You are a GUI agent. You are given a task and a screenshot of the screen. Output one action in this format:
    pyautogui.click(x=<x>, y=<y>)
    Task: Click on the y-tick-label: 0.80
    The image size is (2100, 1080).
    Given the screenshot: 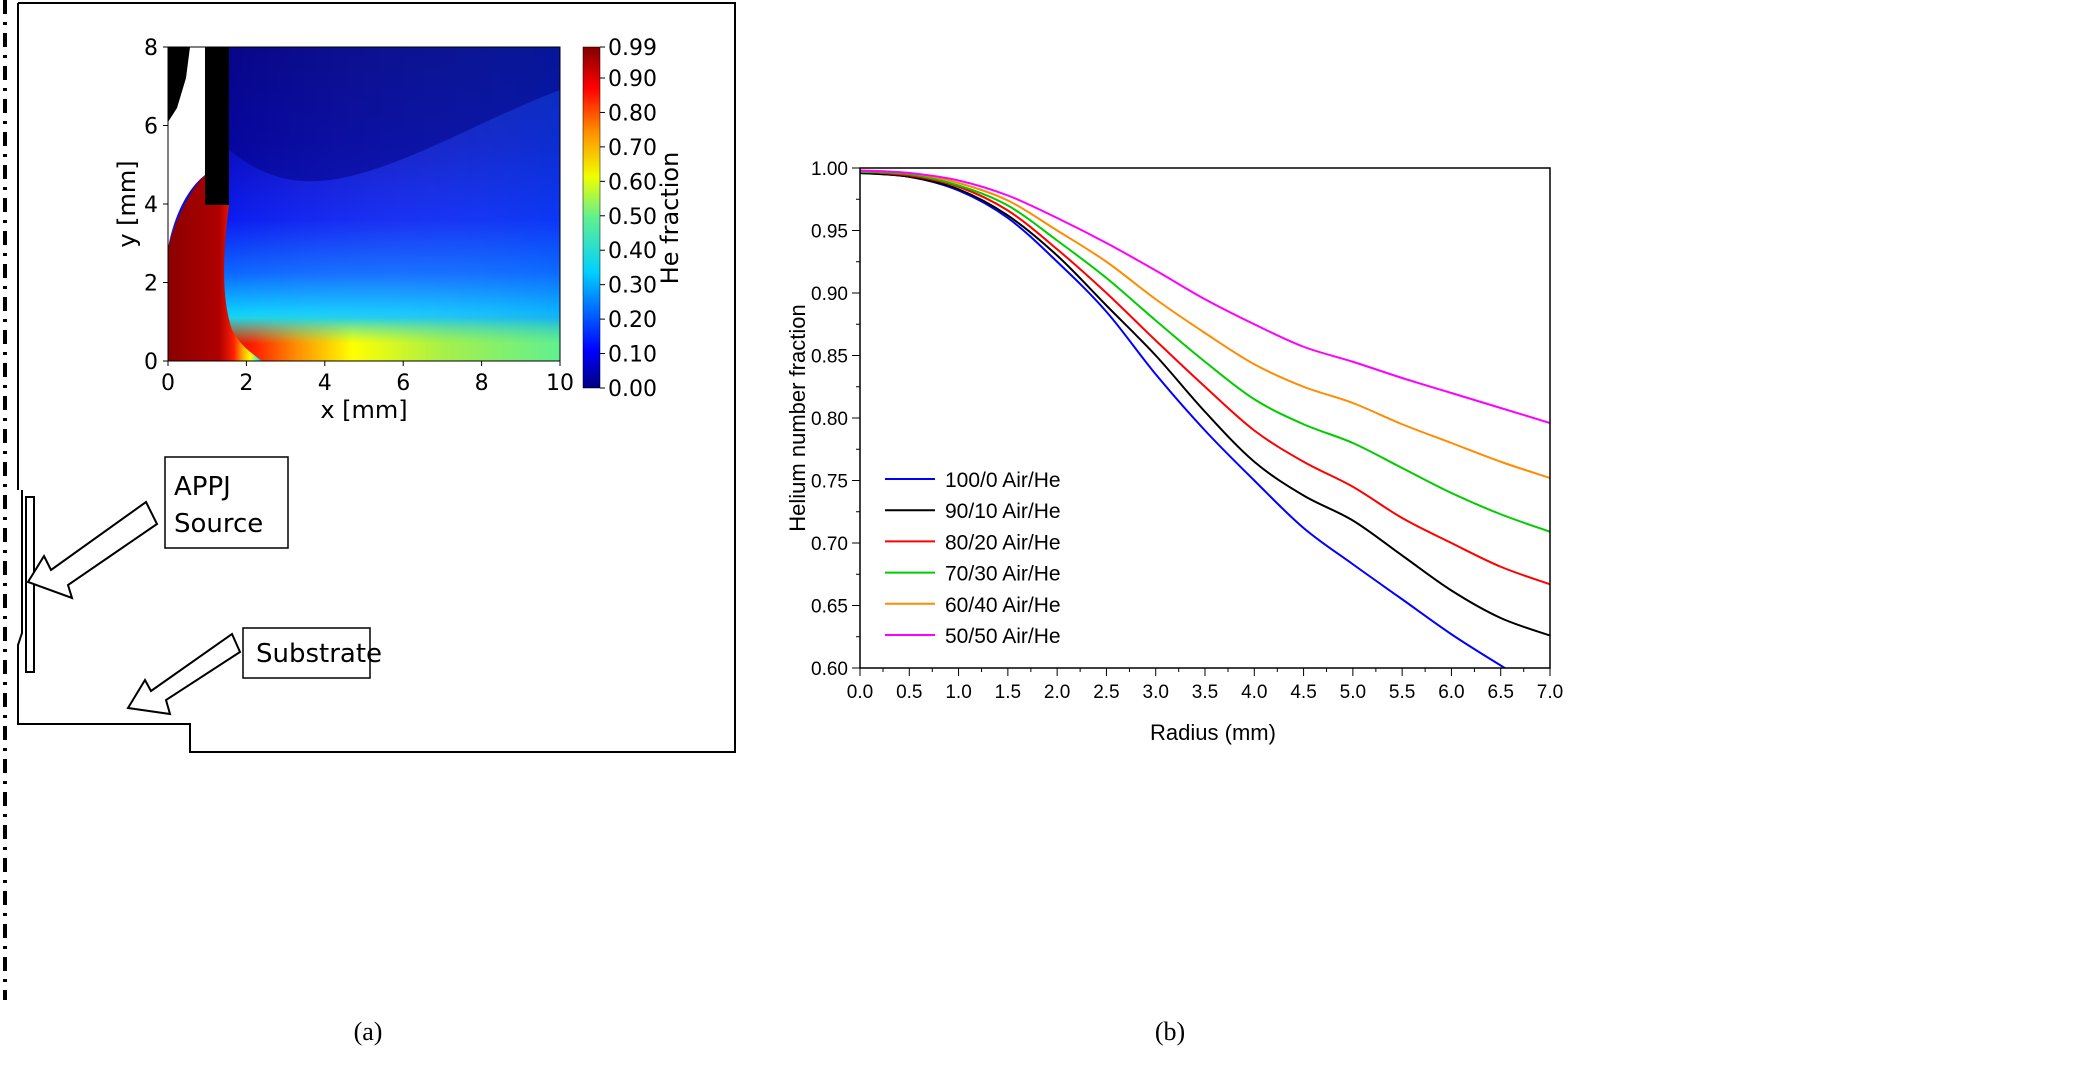 What is the action you would take?
    pyautogui.click(x=829, y=419)
    